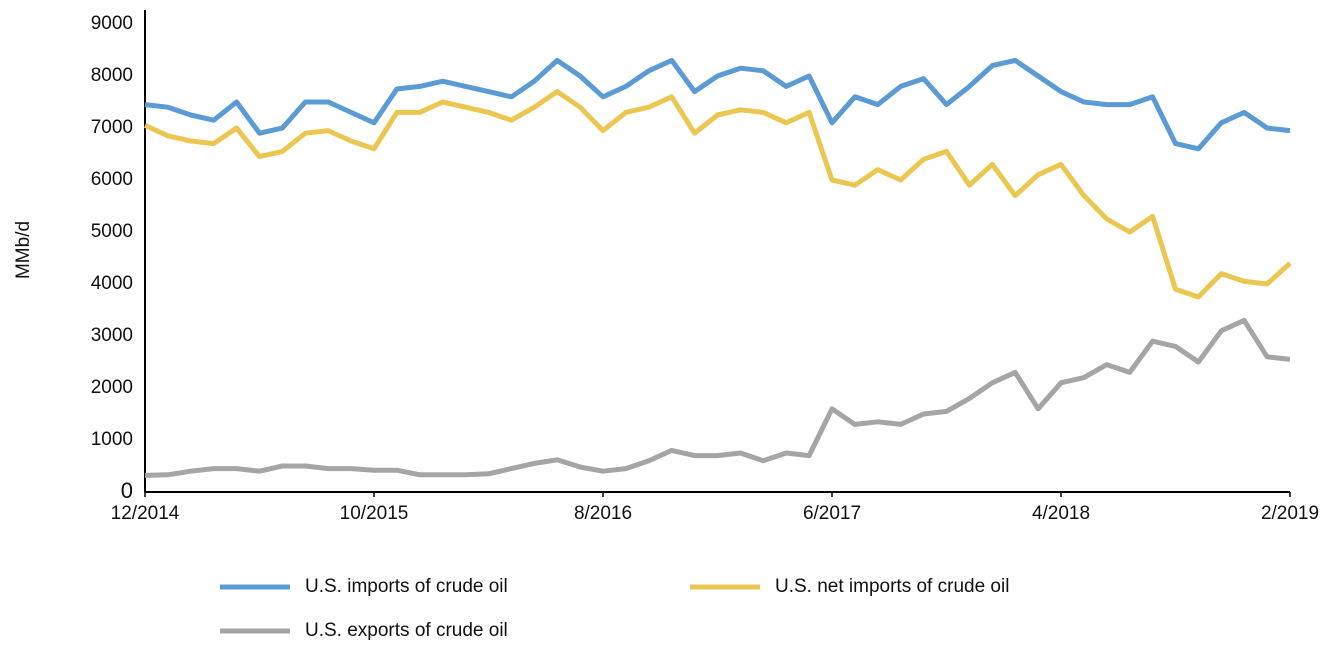 The height and width of the screenshot is (652, 1341). I want to click on y-axis-label: MMb/d, so click(23, 250).